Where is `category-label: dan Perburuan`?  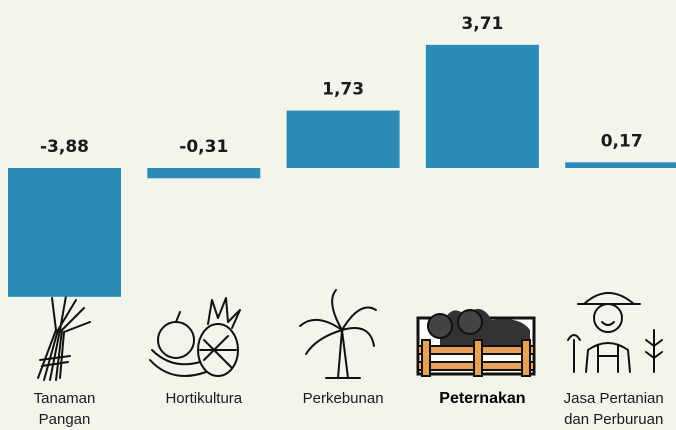
category-label: dan Perburuan is located at coordinates (613, 419).